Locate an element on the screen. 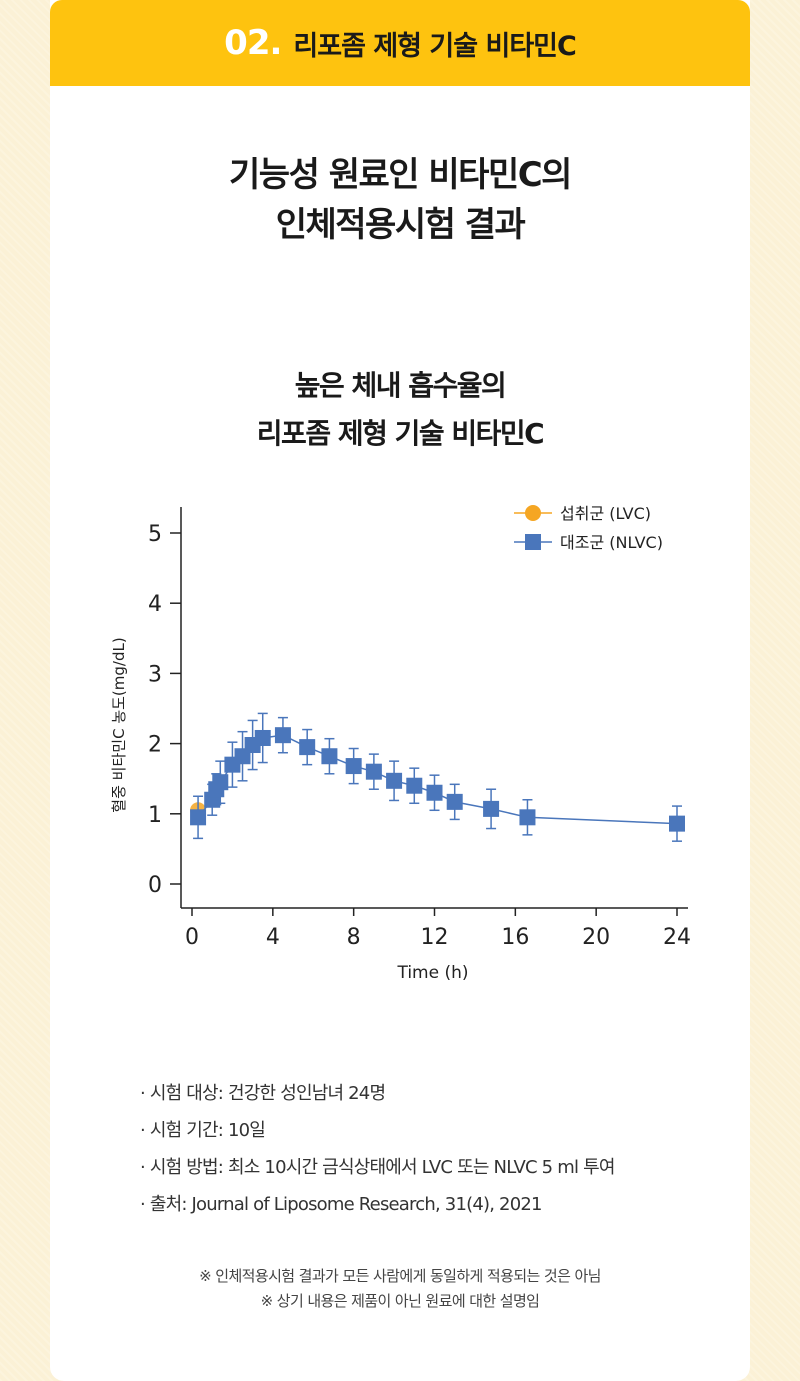 The height and width of the screenshot is (1381, 800). section-title: 리포좀 제형 기술 비타민C is located at coordinates (434, 46).